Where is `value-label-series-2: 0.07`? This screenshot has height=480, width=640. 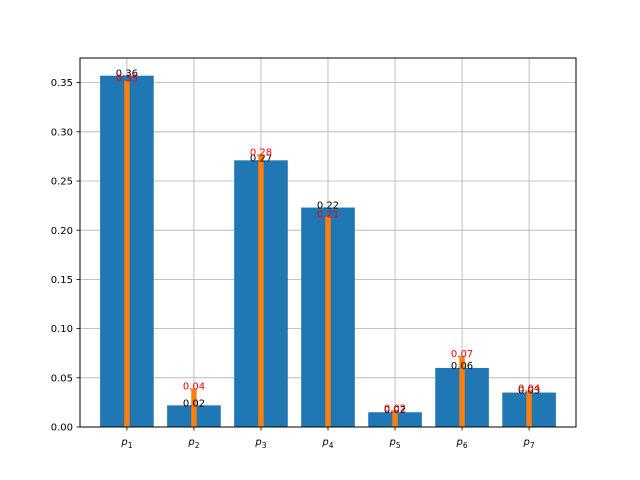
value-label-series-2: 0.07 is located at coordinates (462, 354).